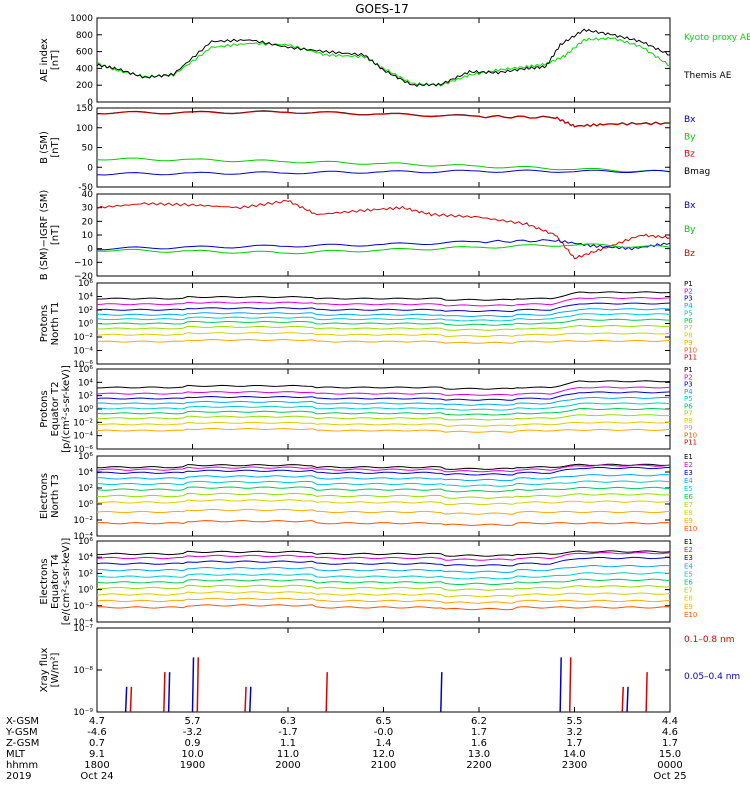 The height and width of the screenshot is (800, 750). I want to click on legend-entry: P3, so click(688, 299).